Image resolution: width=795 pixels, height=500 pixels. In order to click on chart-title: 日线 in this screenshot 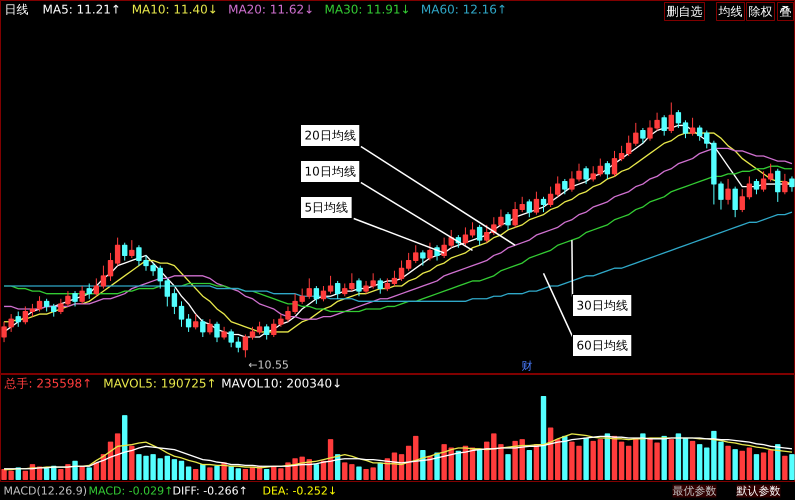, I will do `click(16, 9)`.